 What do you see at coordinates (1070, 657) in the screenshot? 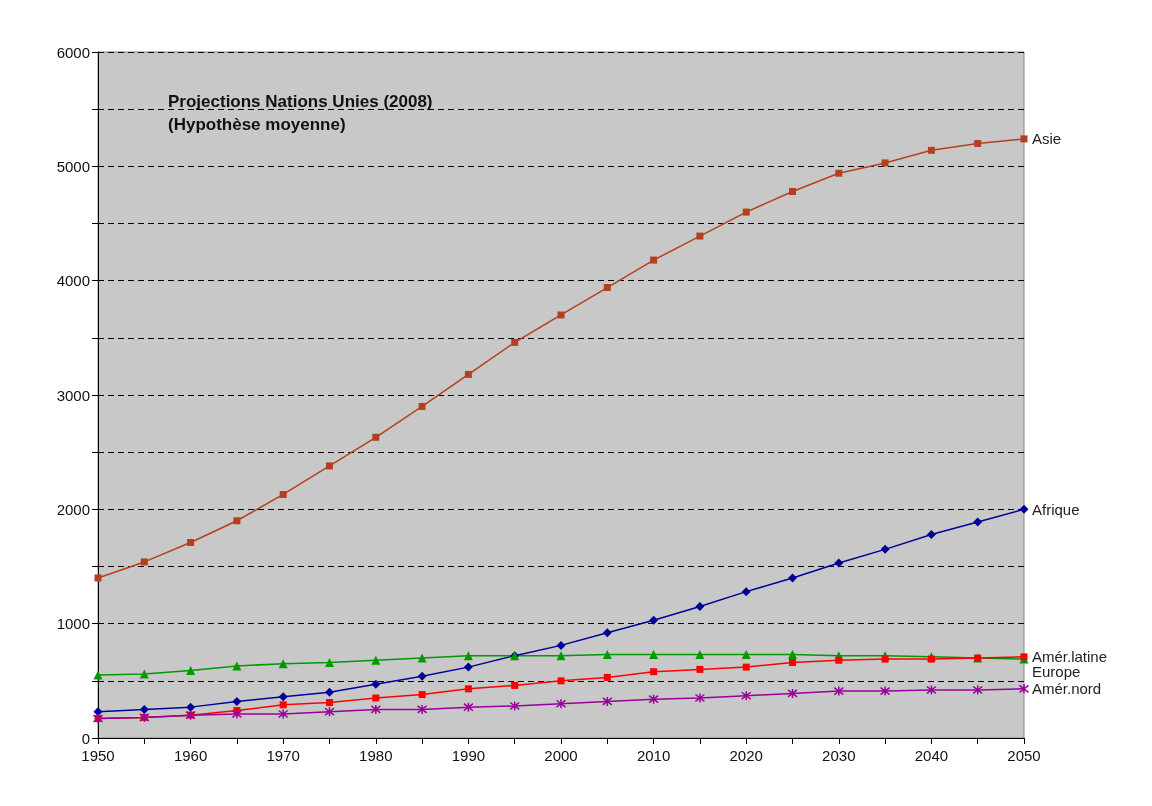
I see `series-label: Amér.latine` at bounding box center [1070, 657].